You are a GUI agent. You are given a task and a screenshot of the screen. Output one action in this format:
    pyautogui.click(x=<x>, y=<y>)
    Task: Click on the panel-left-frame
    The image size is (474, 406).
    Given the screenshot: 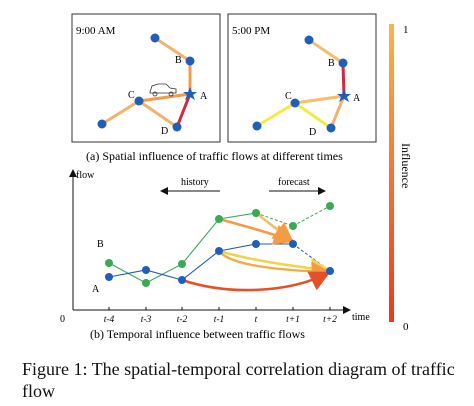 What is the action you would take?
    pyautogui.click(x=146, y=78)
    